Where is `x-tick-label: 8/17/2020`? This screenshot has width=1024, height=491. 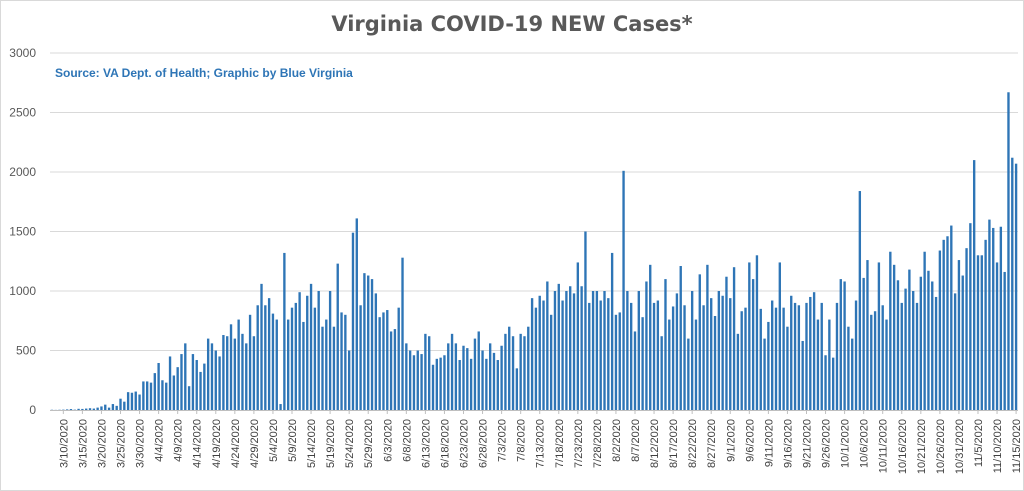
x-tick-label: 8/17/2020 is located at coordinates (674, 443).